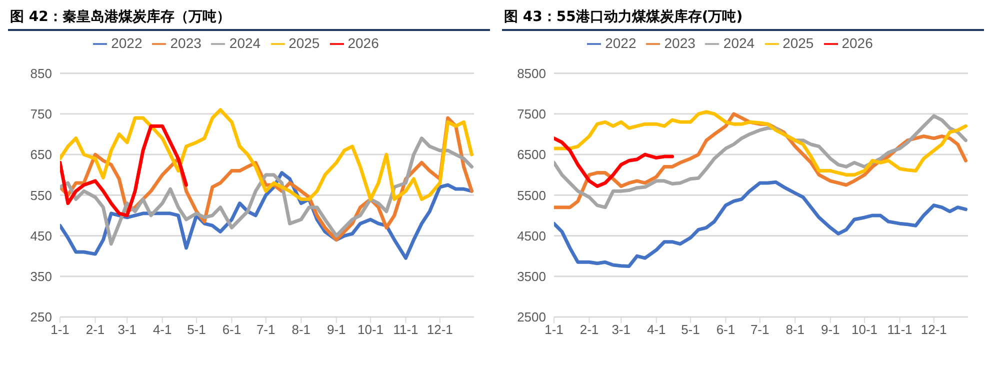 This screenshot has height=388, width=995. What do you see at coordinates (531, 73) in the screenshot?
I see `y-tick-label: 8500` at bounding box center [531, 73].